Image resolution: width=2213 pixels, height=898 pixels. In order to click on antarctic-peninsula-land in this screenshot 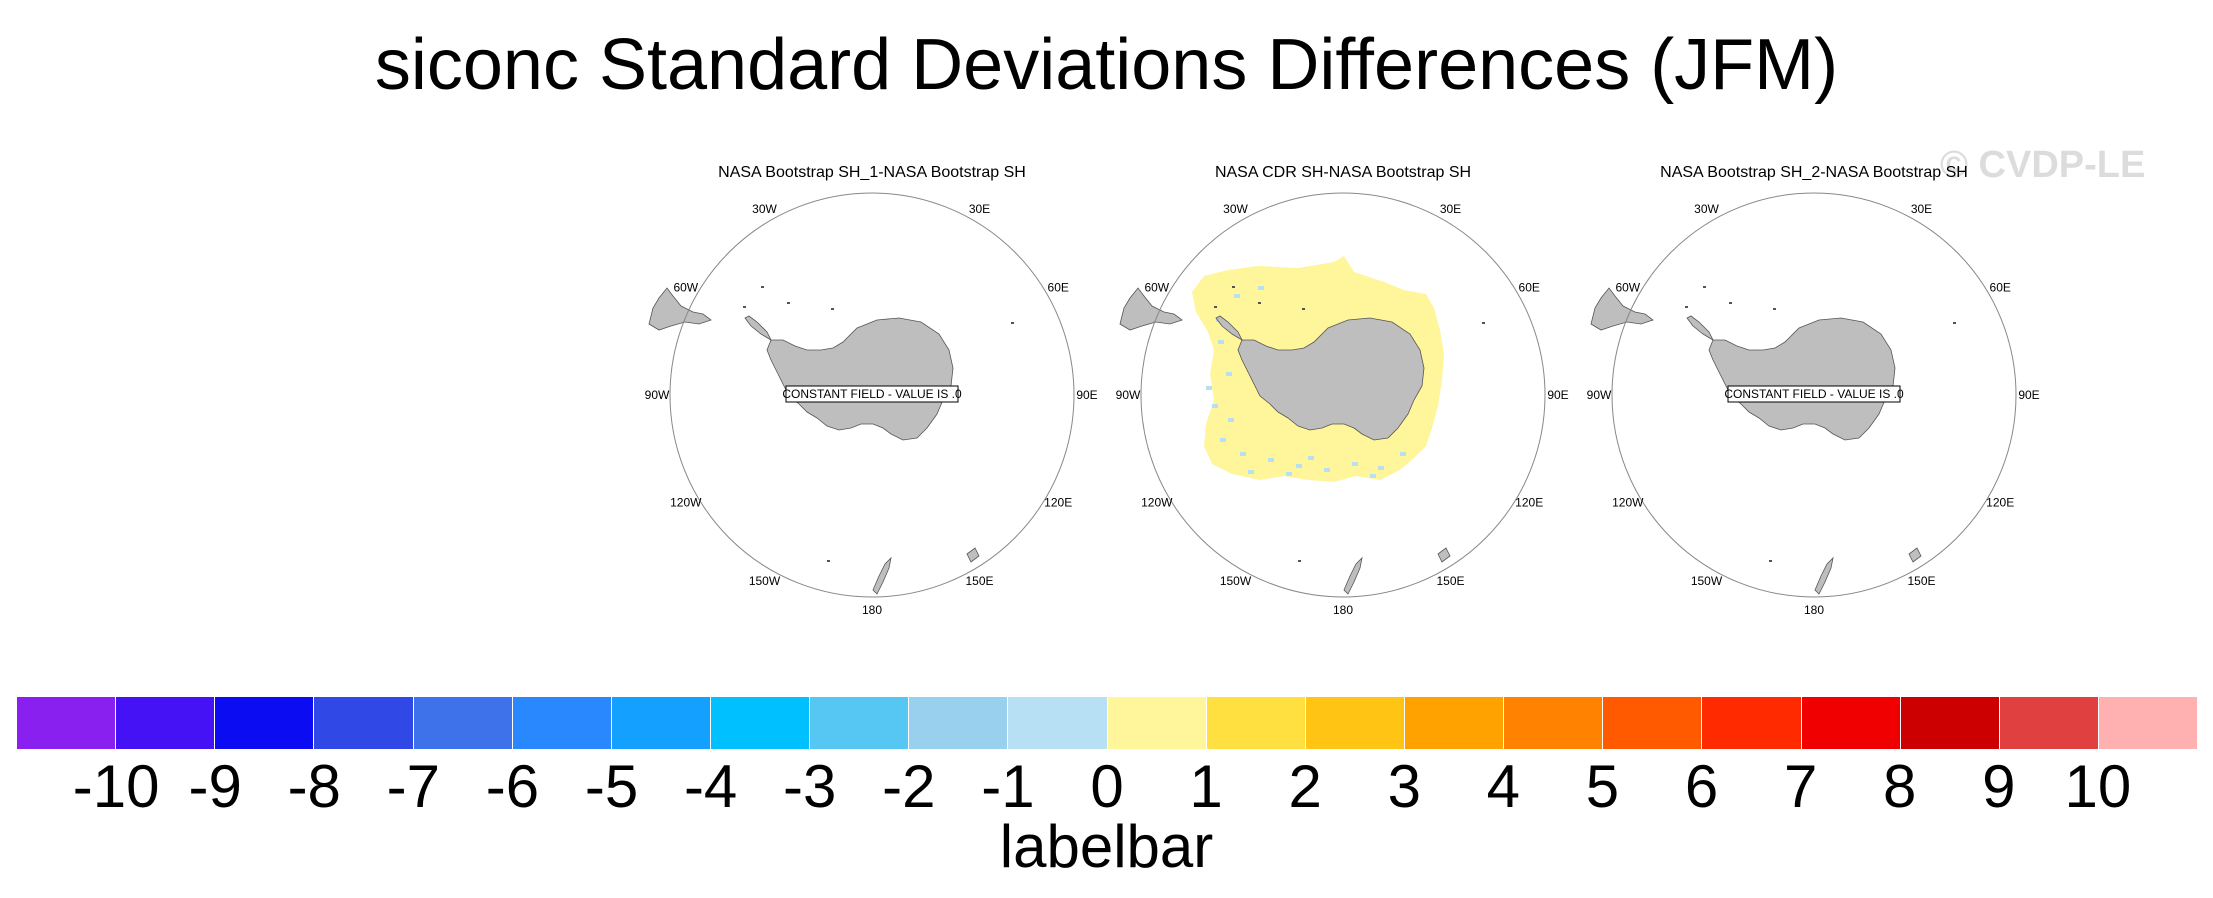, I will do `click(758, 328)`.